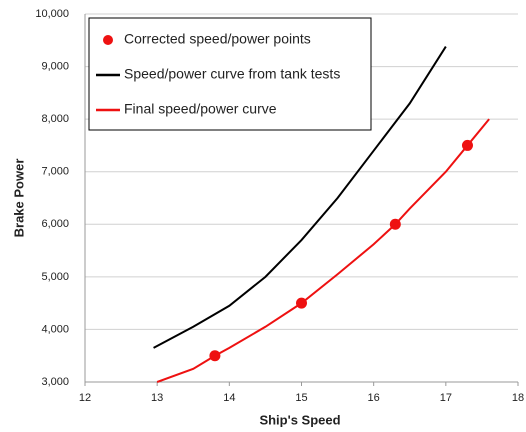 Image resolution: width=526 pixels, height=432 pixels. I want to click on x-tick-label: 18, so click(518, 398).